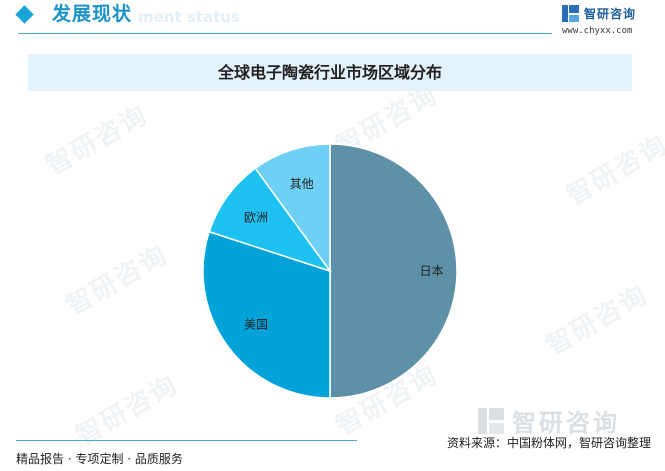 The height and width of the screenshot is (471, 665). What do you see at coordinates (548, 443) in the screenshot?
I see `source-note: 资料来源：中国粉体网，智研咨询整理` at bounding box center [548, 443].